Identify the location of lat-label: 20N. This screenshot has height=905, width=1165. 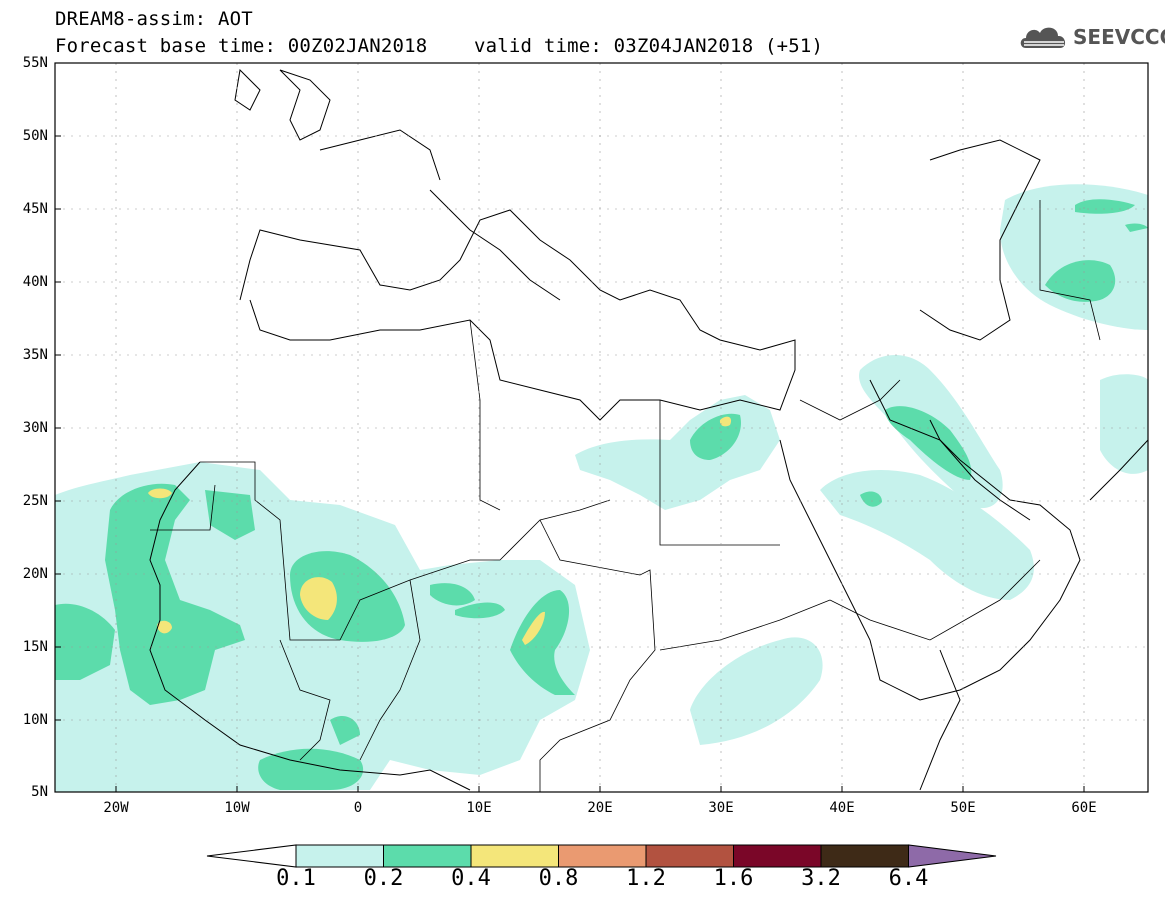
(35, 574).